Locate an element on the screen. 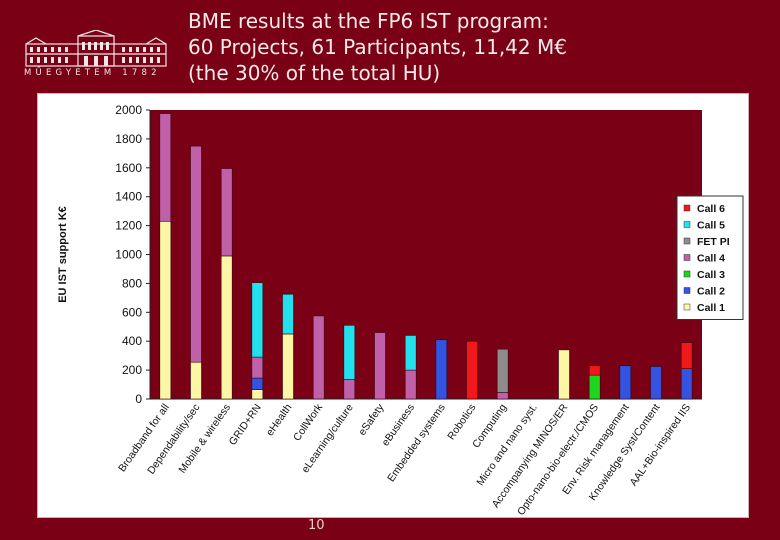 The image size is (780, 540). logo-motto: MŰEGYETEM 1782 is located at coordinates (92, 73).